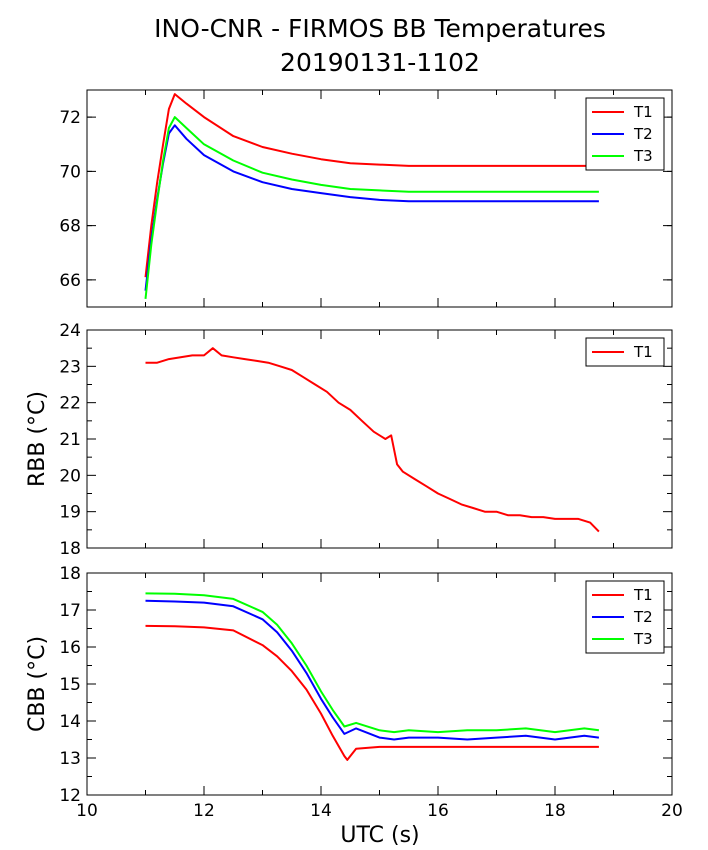 The width and height of the screenshot is (708, 850). What do you see at coordinates (70, 685) in the screenshot?
I see `y-tick-label: 15` at bounding box center [70, 685].